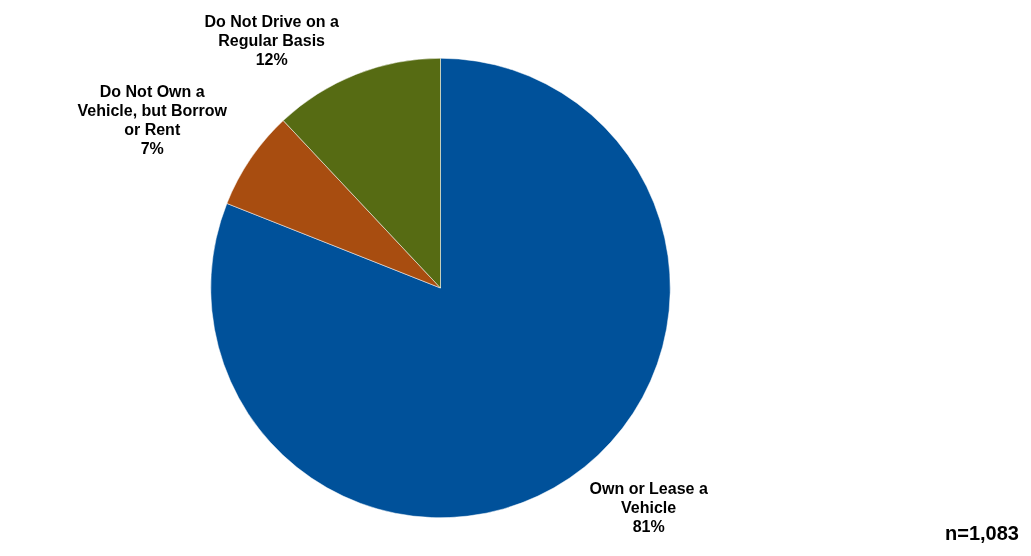 The height and width of the screenshot is (556, 1031). Describe the element at coordinates (648, 527) in the screenshot. I see `data-label: 81%` at that location.